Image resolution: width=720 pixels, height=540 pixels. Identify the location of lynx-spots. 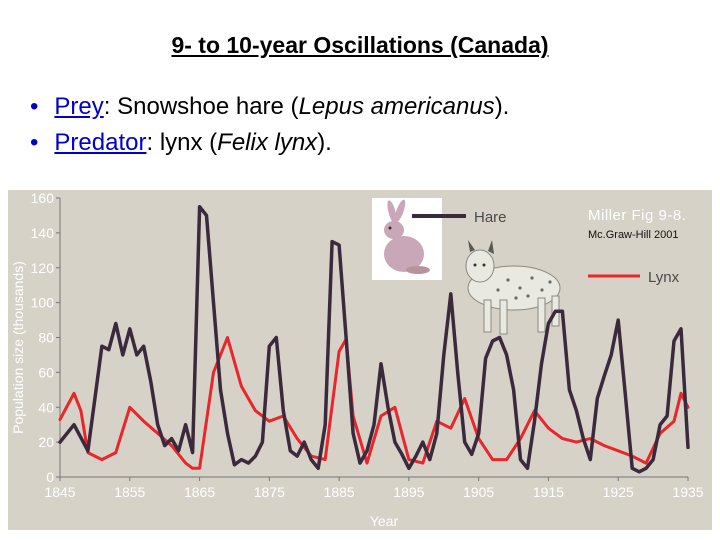
(524, 288).